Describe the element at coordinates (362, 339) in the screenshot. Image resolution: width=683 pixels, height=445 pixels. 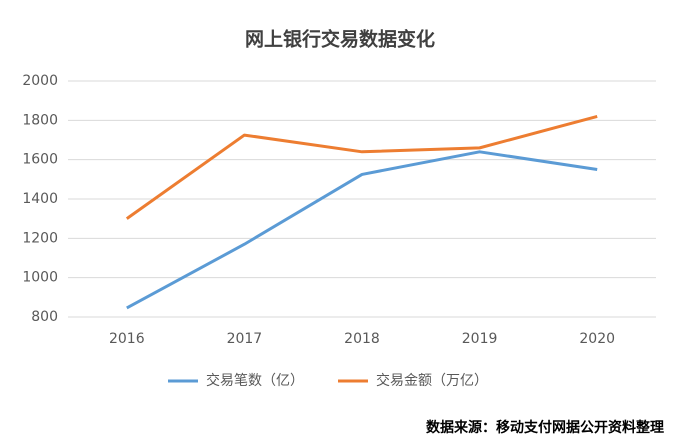
I see `x-tick-label: 2018` at that location.